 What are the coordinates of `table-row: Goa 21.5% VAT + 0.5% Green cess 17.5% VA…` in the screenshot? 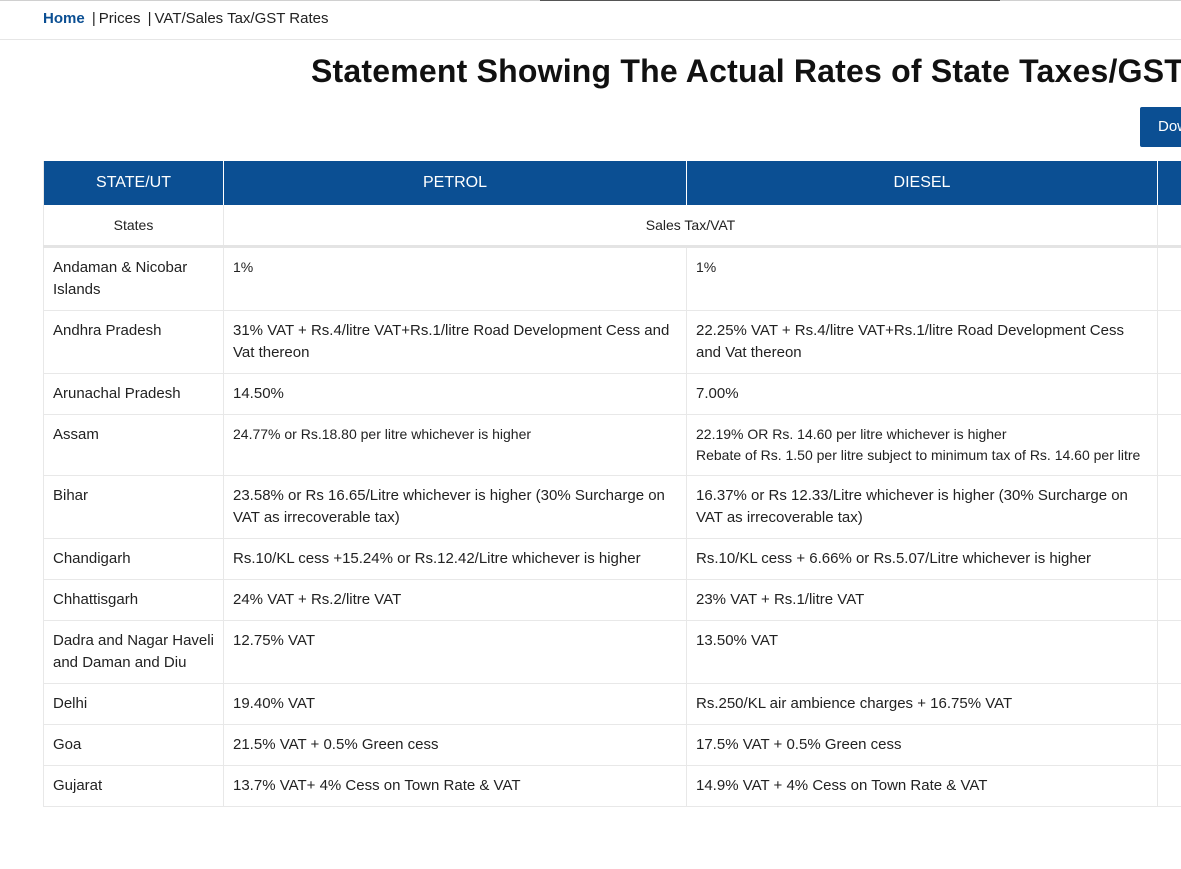 It's located at (612, 745).